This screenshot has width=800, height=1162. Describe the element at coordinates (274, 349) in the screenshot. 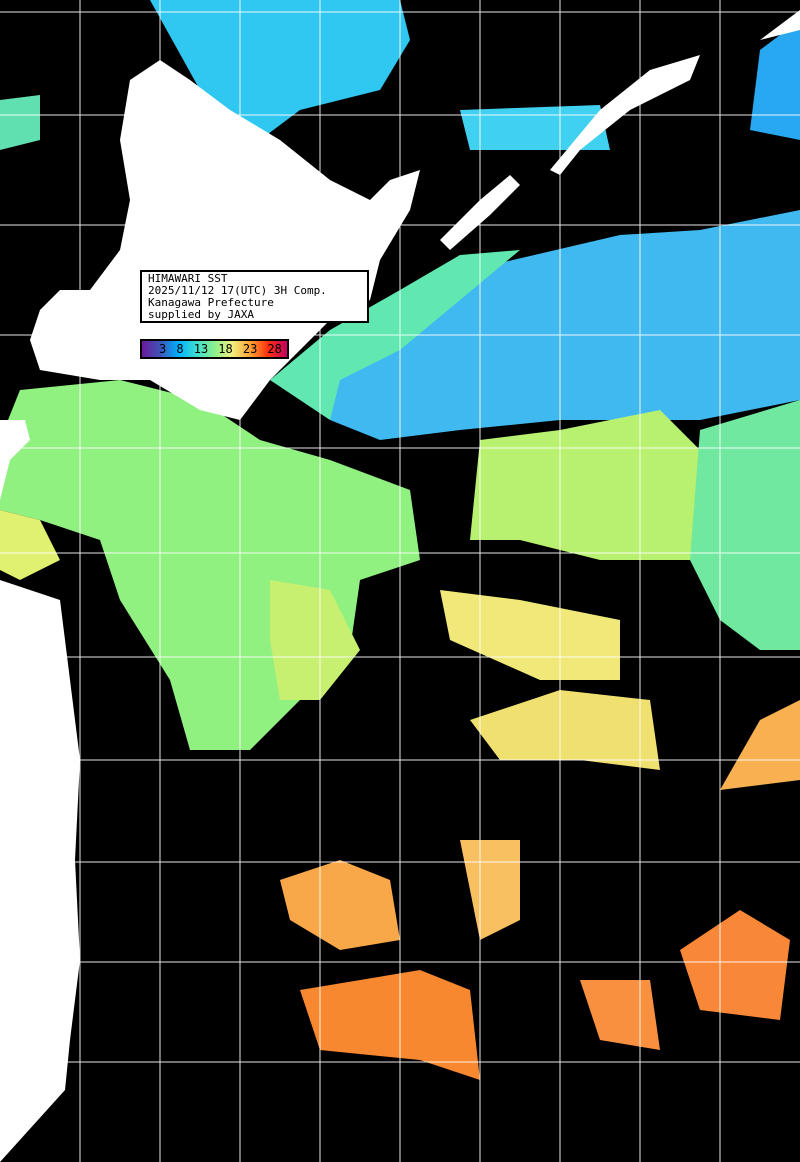

I see `scale-tick: 28` at that location.